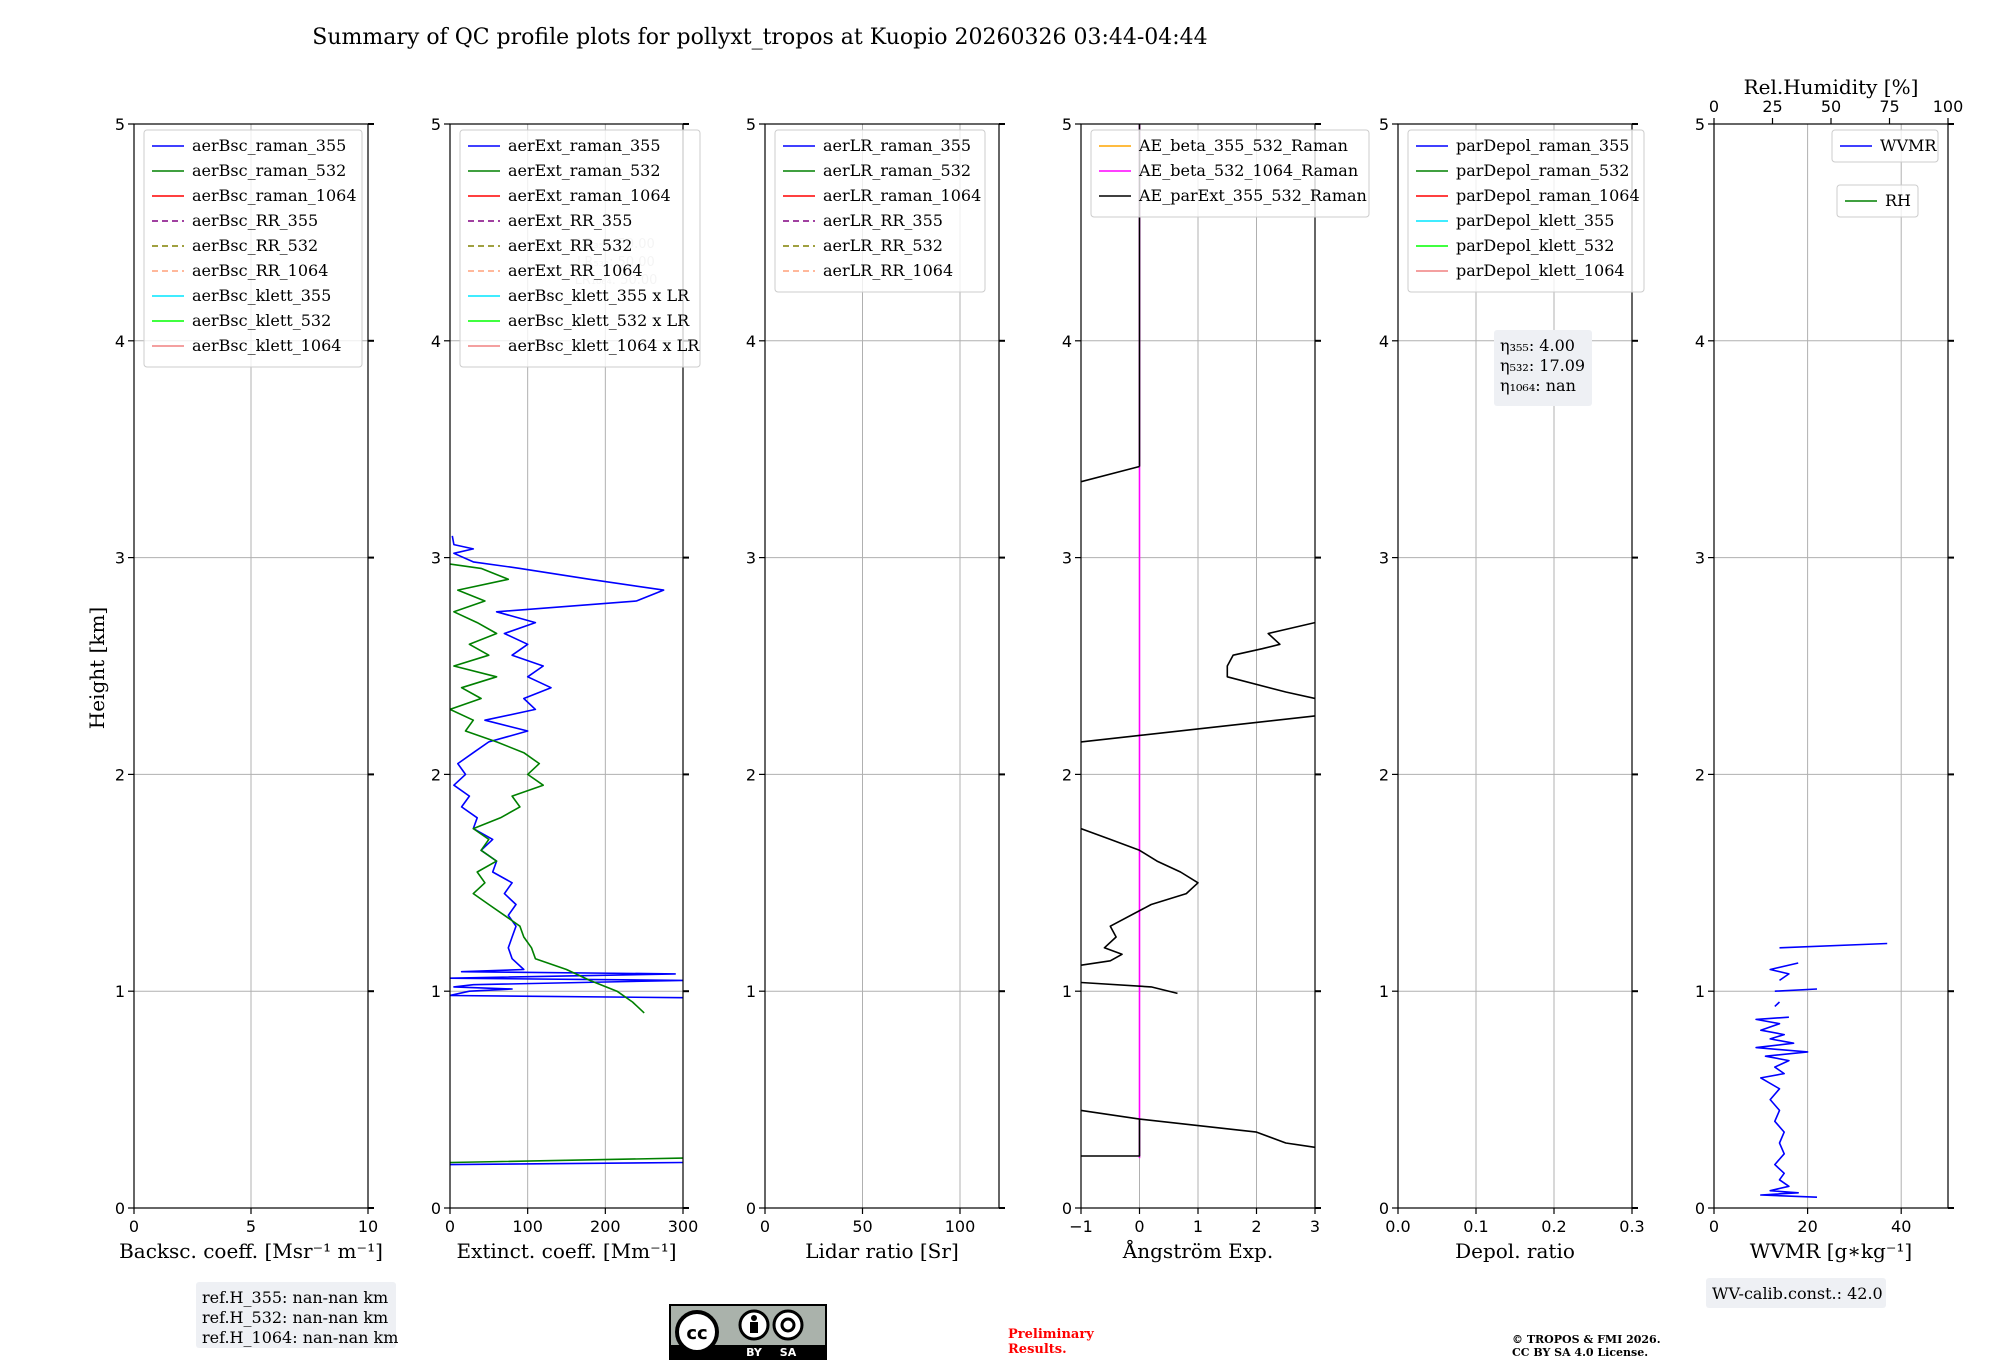 Image resolution: width=2000 pixels, height=1360 pixels. I want to click on x-tick-label-2: 10, so click(368, 1226).